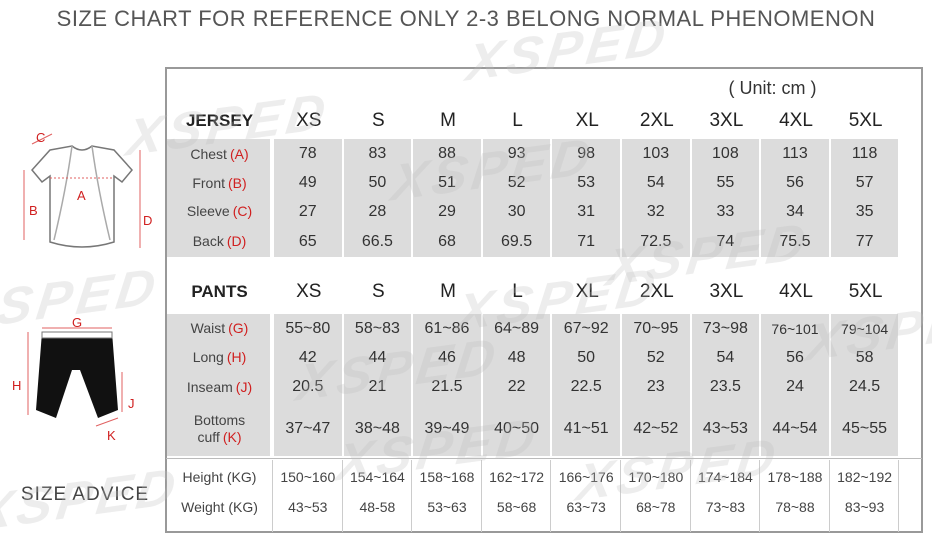  Describe the element at coordinates (586, 477) in the screenshot. I see `advice-cell: 166~176` at that location.